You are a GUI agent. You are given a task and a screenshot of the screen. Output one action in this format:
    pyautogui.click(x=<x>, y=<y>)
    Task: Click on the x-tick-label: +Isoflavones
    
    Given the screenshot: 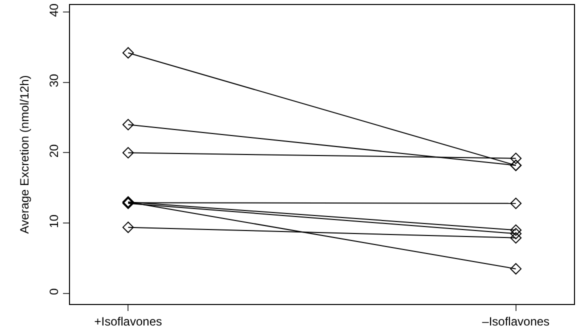 What is the action you would take?
    pyautogui.click(x=128, y=321)
    